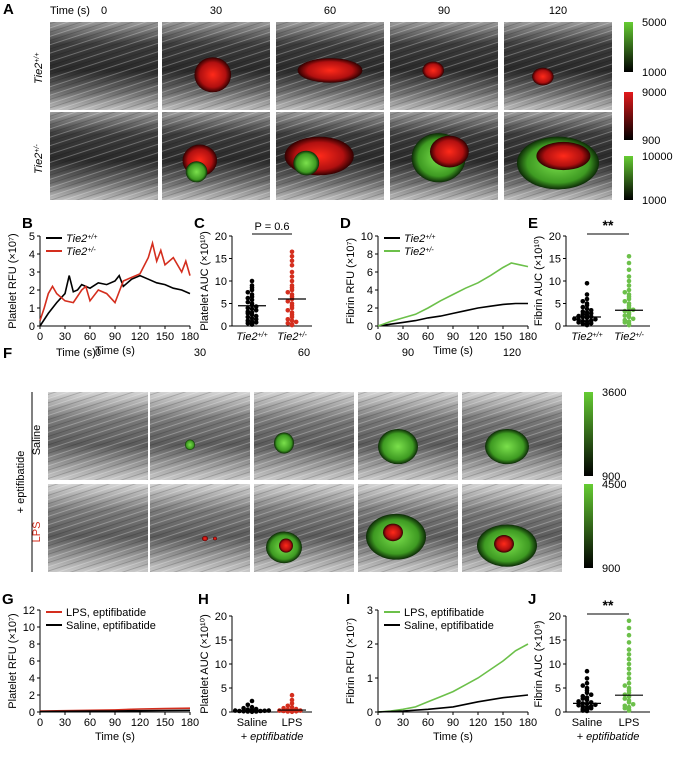 The width and height of the screenshot is (700, 761). Describe the element at coordinates (528, 337) in the screenshot. I see `panel-d-x-tick-label-180: 180` at that location.